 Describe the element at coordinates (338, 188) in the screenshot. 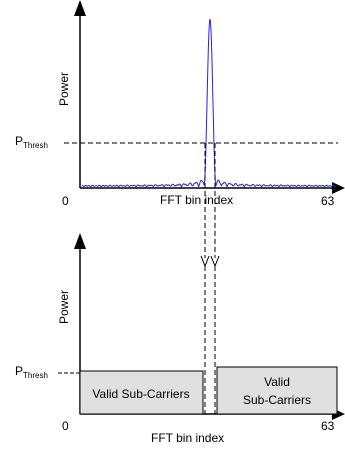

I see `top-x-axis-arrow` at that location.